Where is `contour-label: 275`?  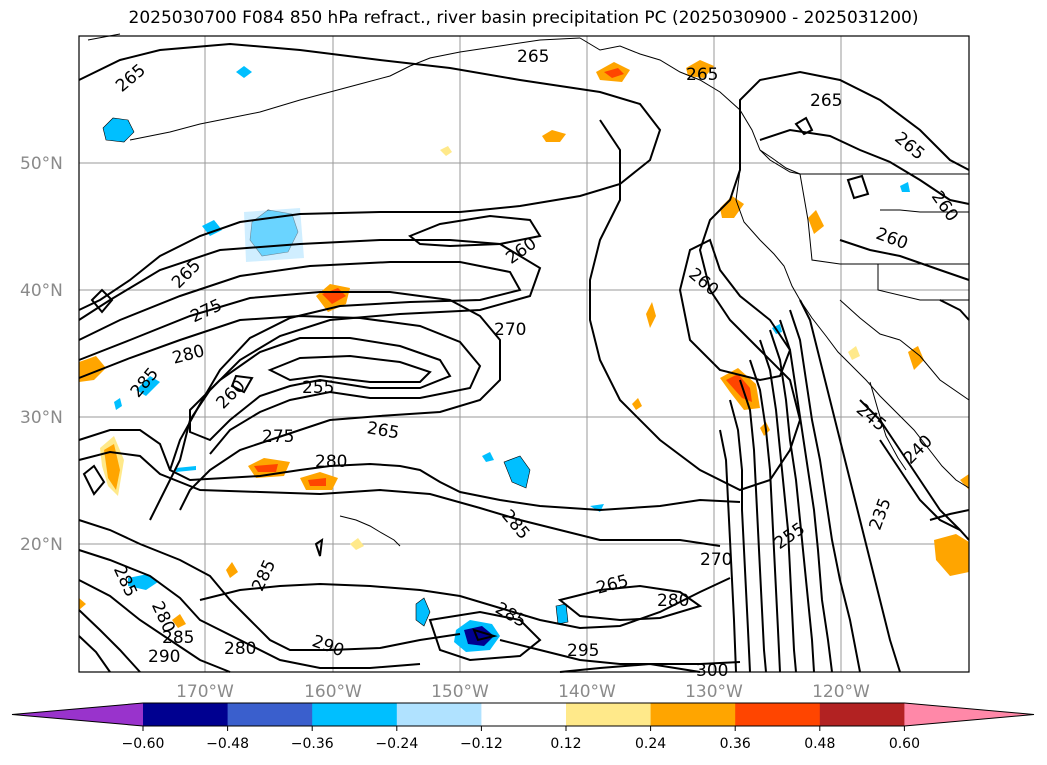 contour-label: 275 is located at coordinates (278, 437).